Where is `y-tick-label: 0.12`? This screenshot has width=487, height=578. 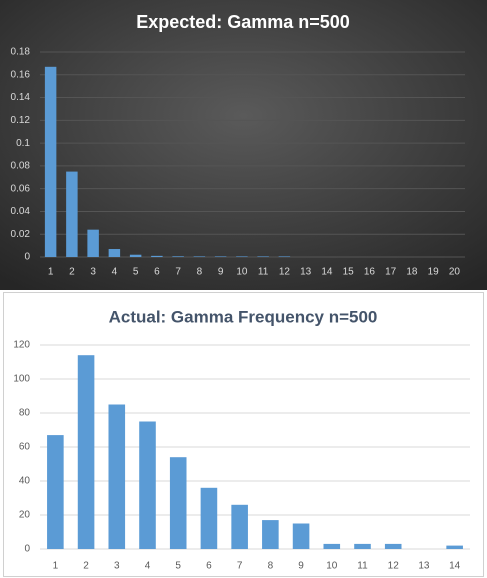
y-tick-label: 0.12 is located at coordinates (21, 120).